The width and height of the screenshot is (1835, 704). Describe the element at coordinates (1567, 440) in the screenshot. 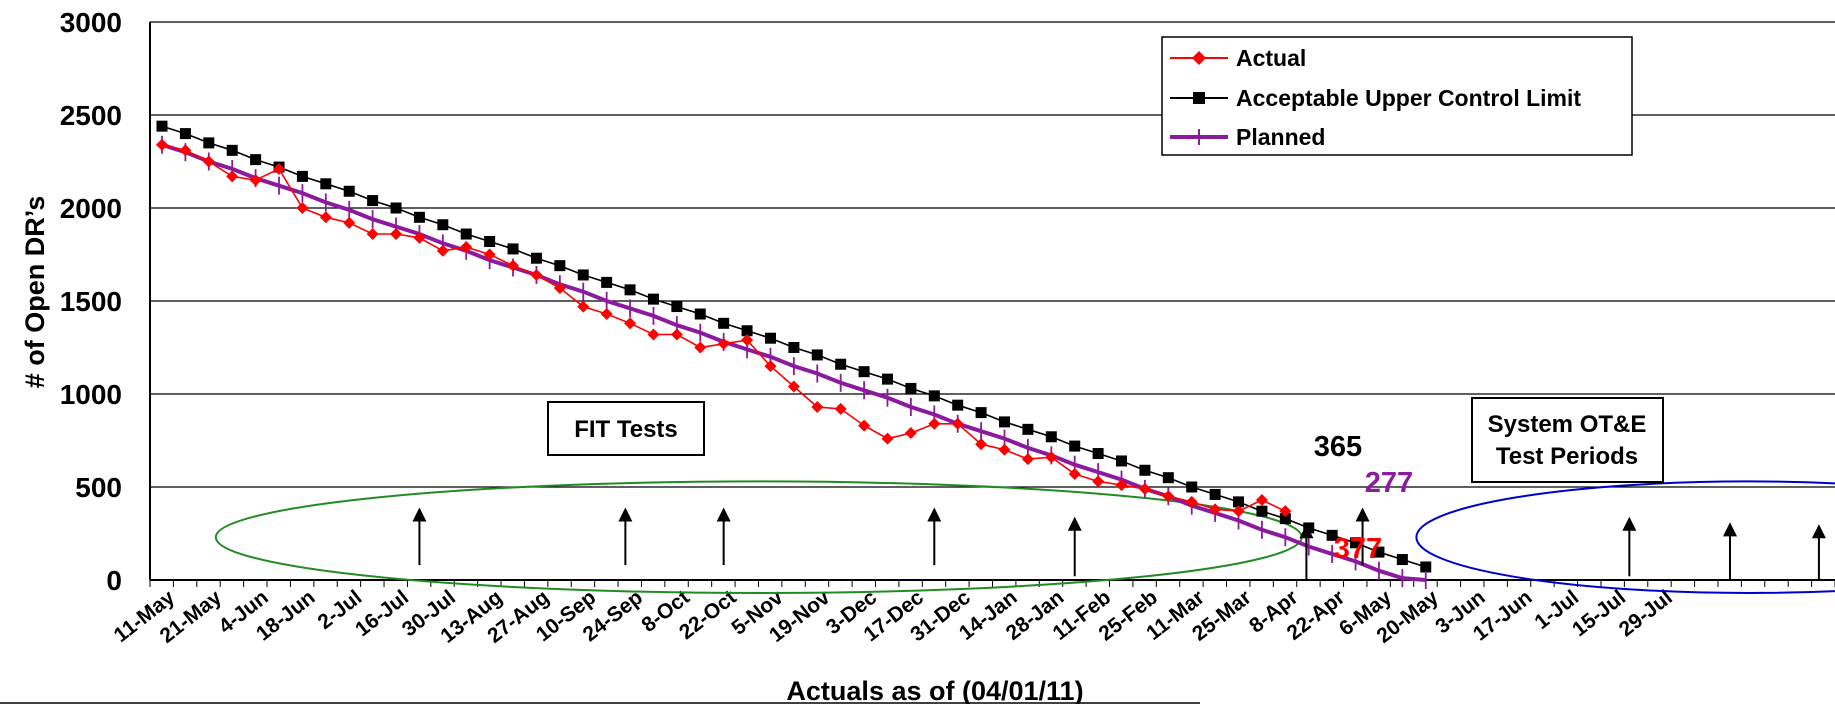

I see `ote-box` at that location.